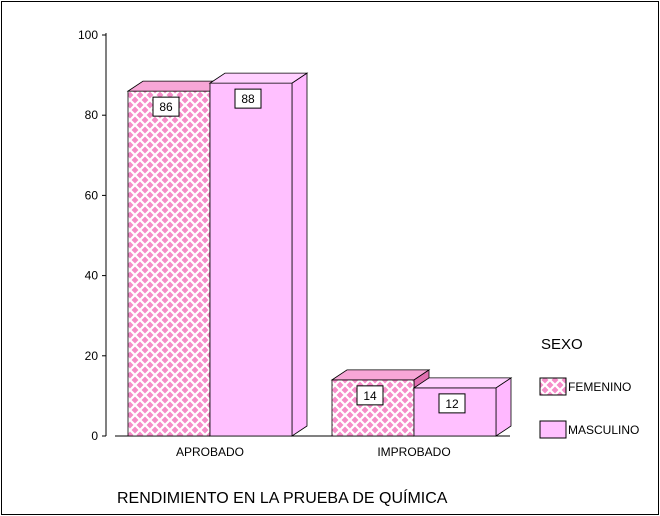 This screenshot has width=660, height=516. I want to click on bar-femenino-aprobado, so click(169, 263).